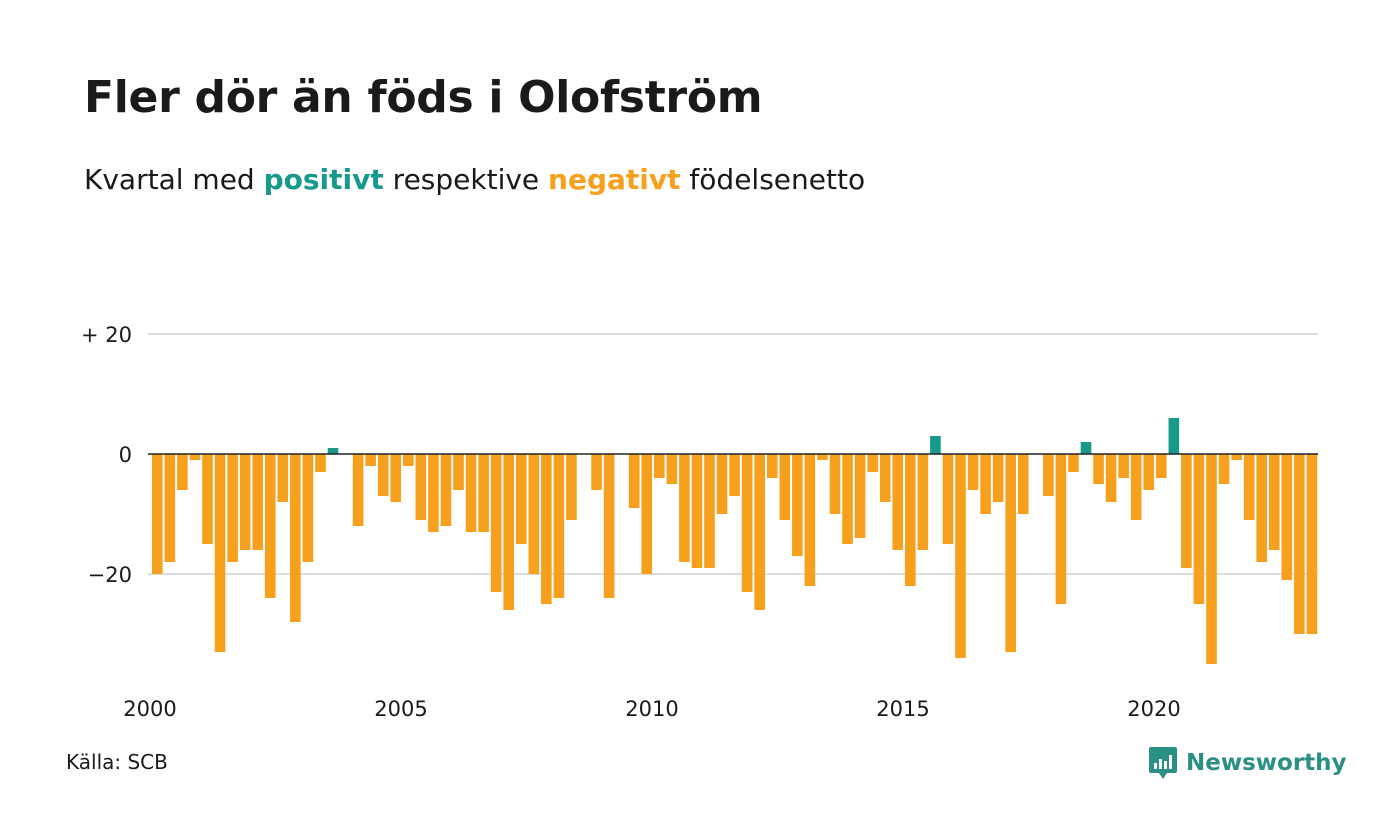 Image resolution: width=1400 pixels, height=840 pixels. I want to click on x-tick-label: 2010, so click(651, 709).